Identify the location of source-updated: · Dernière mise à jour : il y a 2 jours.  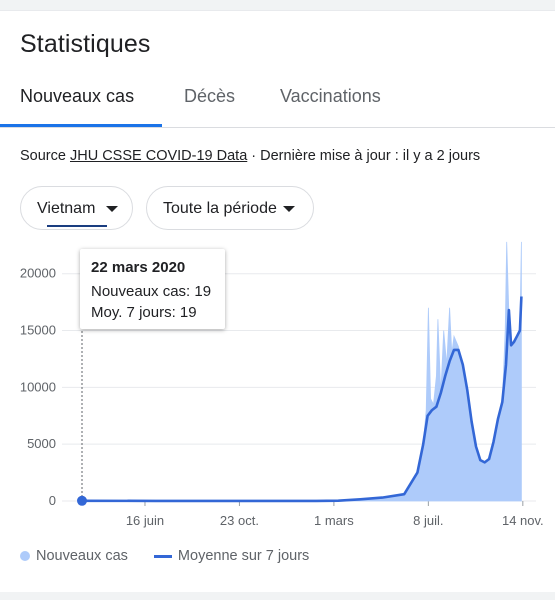
(364, 156).